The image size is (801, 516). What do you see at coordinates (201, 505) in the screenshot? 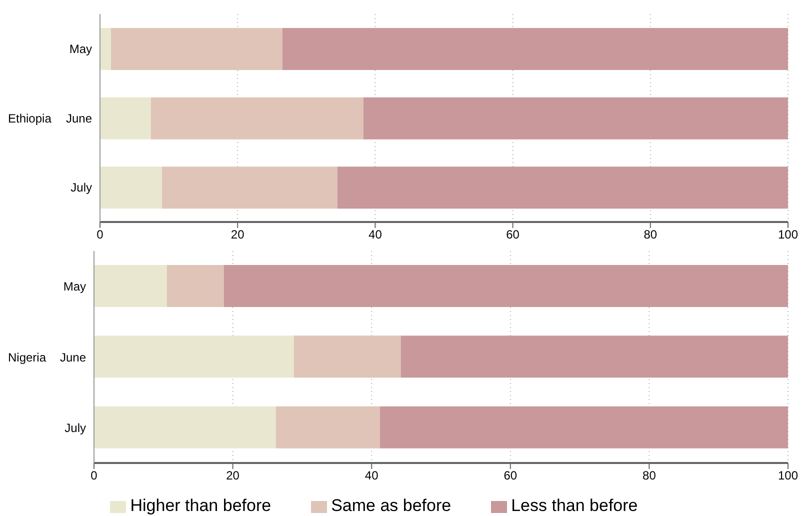
I see `legend-label: Higher than before` at bounding box center [201, 505].